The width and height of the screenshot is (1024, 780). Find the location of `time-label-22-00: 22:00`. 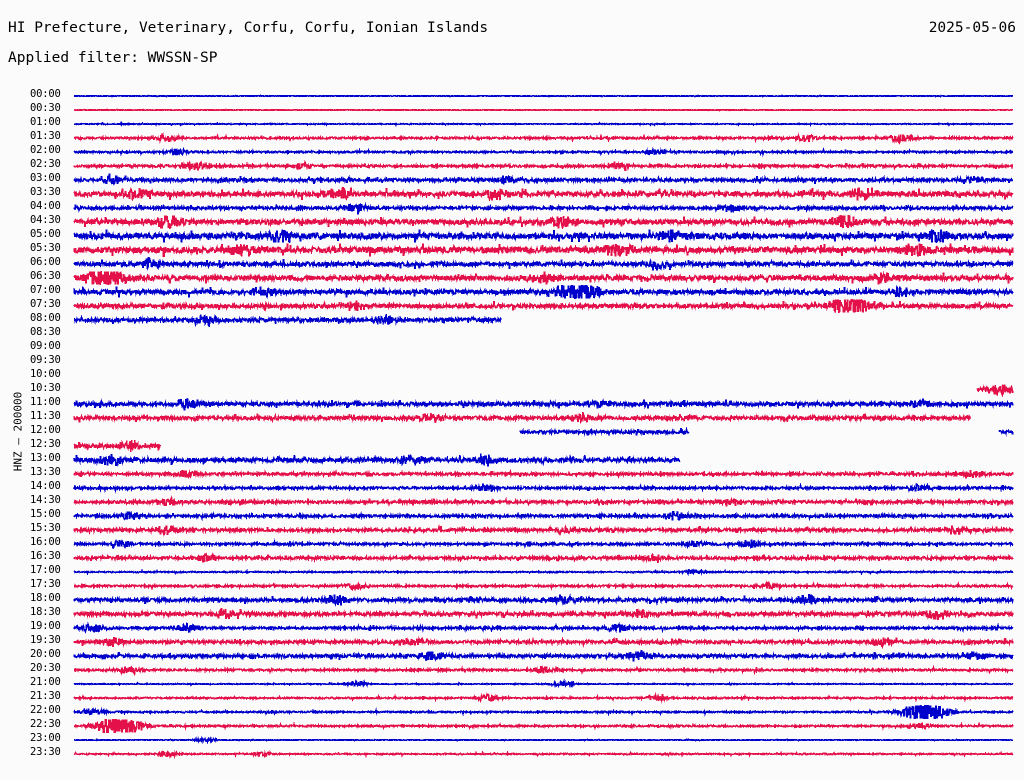

time-label-22-00: 22:00 is located at coordinates (45, 710).